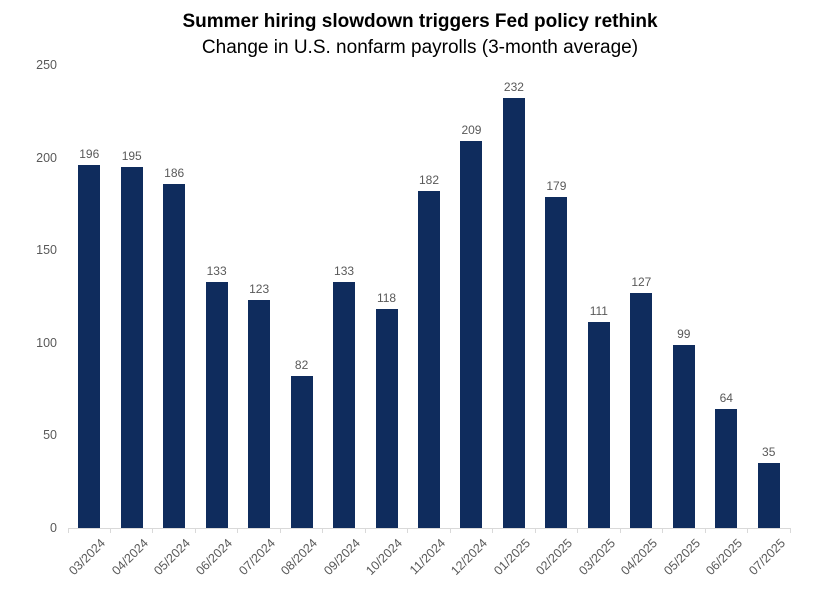 The image size is (813, 600). I want to click on x-tick-label: 03/2025, so click(596, 557).